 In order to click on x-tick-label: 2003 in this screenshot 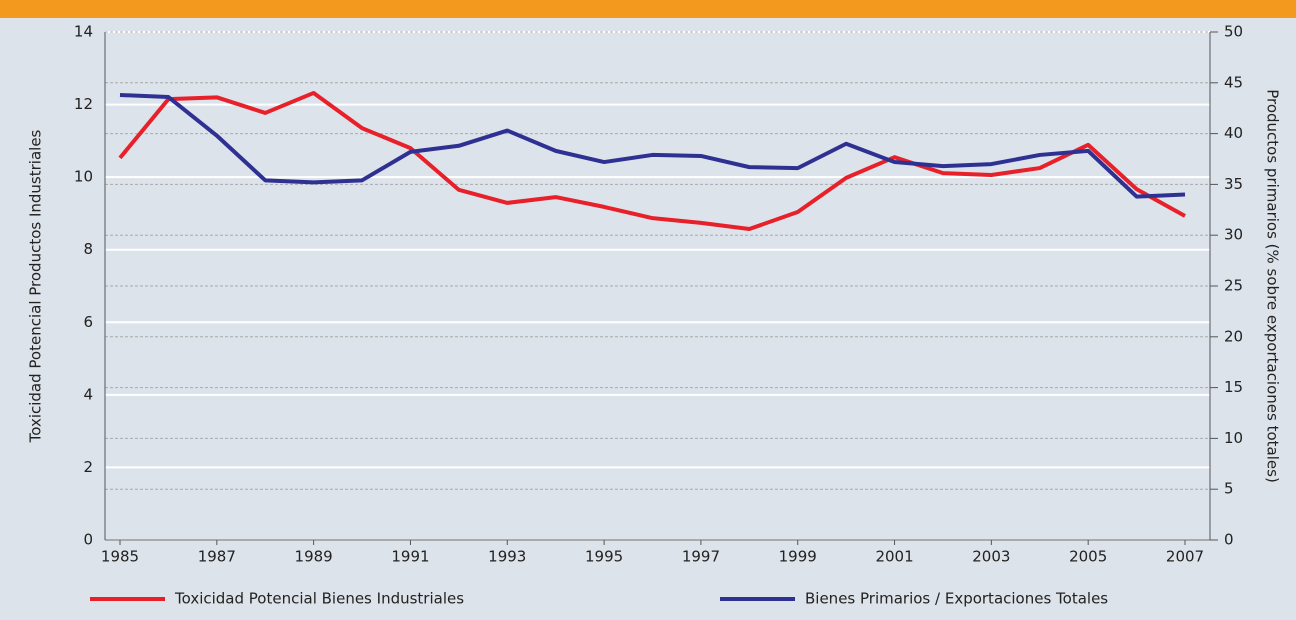, I will do `click(991, 557)`.